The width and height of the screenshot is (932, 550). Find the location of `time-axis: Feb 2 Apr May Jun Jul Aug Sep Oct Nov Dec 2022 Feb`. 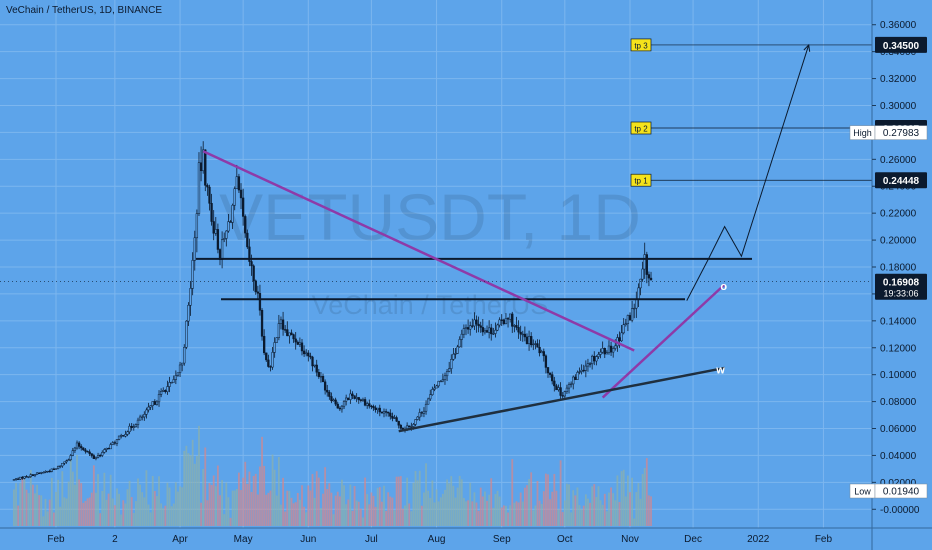

time-axis: Feb 2 Apr May Jun Jul Aug Sep Oct Nov Dec 2022 Feb is located at coordinates (466, 536).